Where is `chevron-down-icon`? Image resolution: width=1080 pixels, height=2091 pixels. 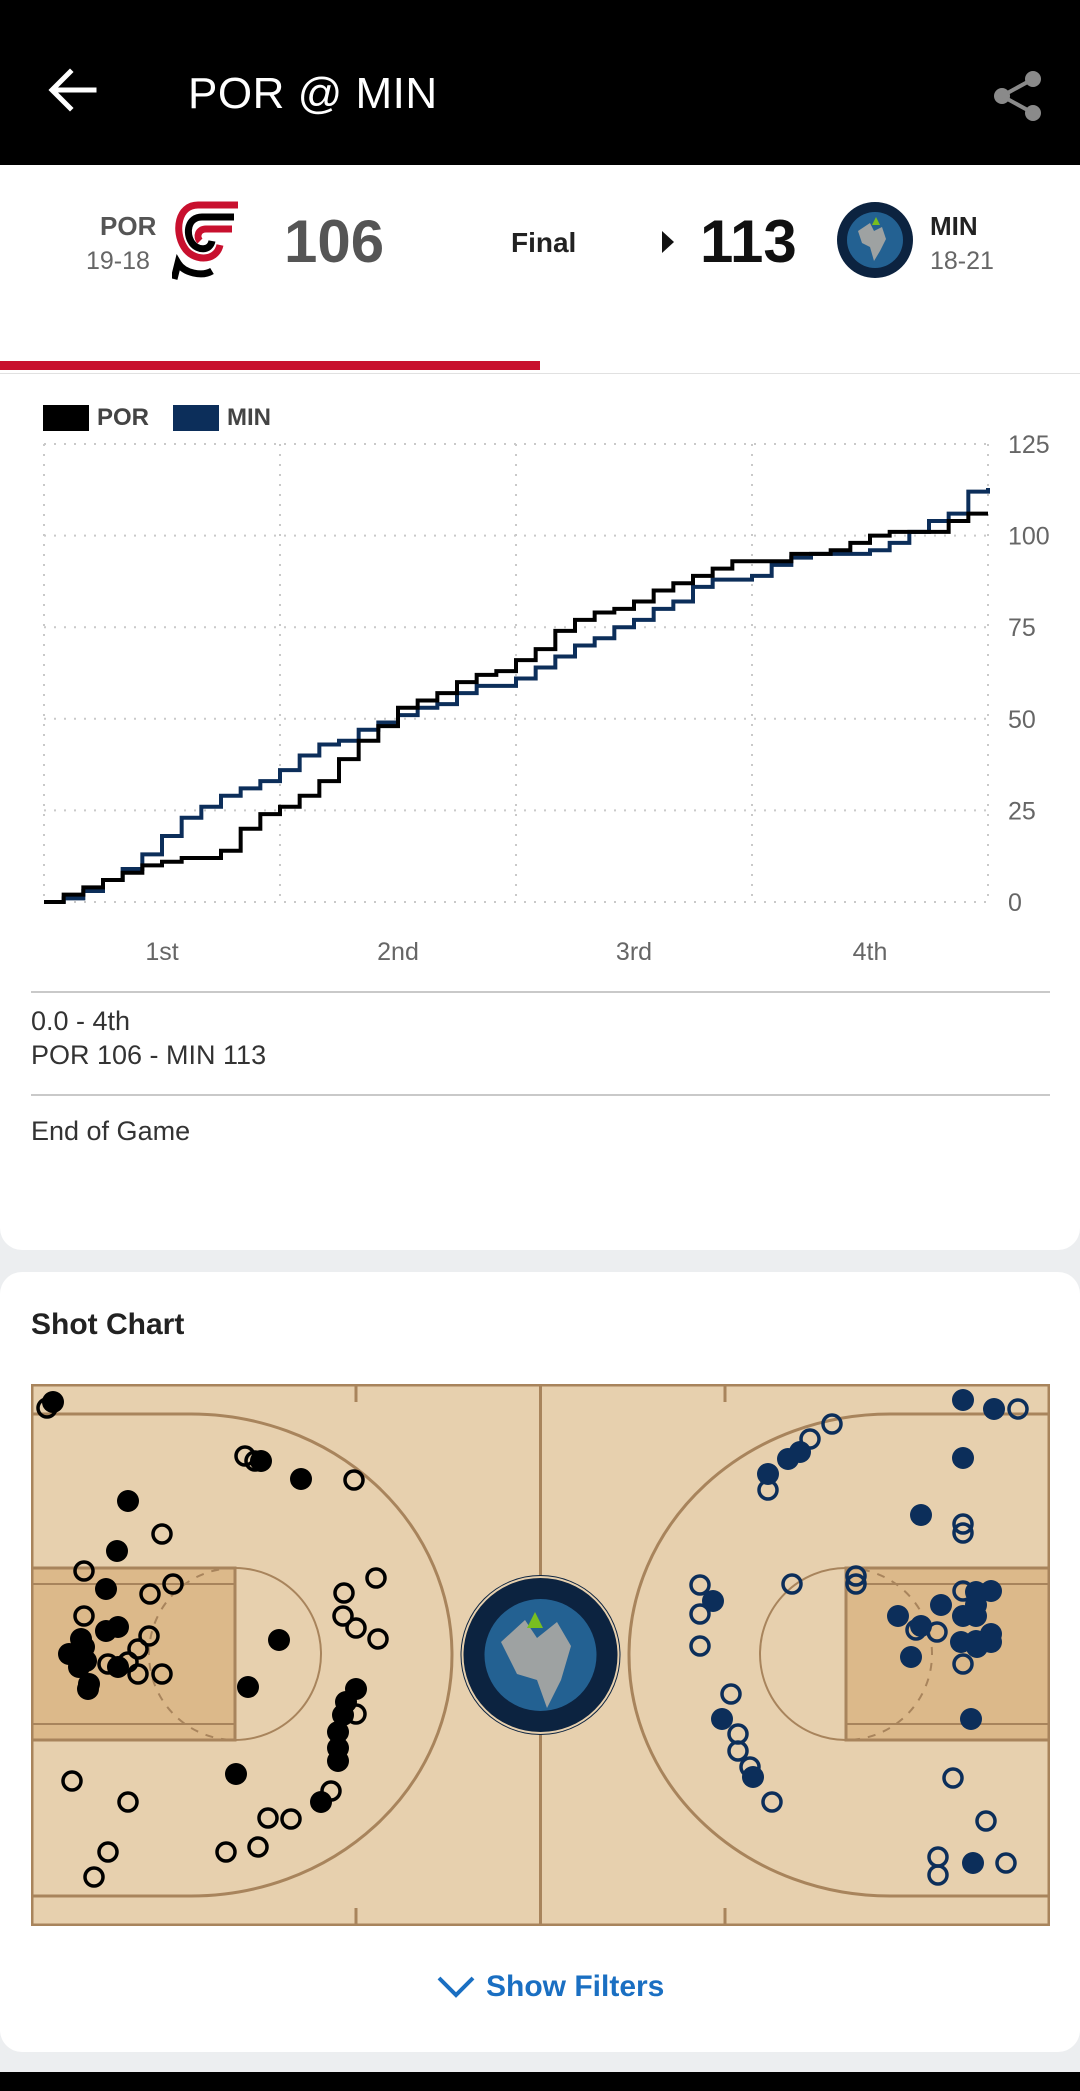 chevron-down-icon is located at coordinates (456, 1987).